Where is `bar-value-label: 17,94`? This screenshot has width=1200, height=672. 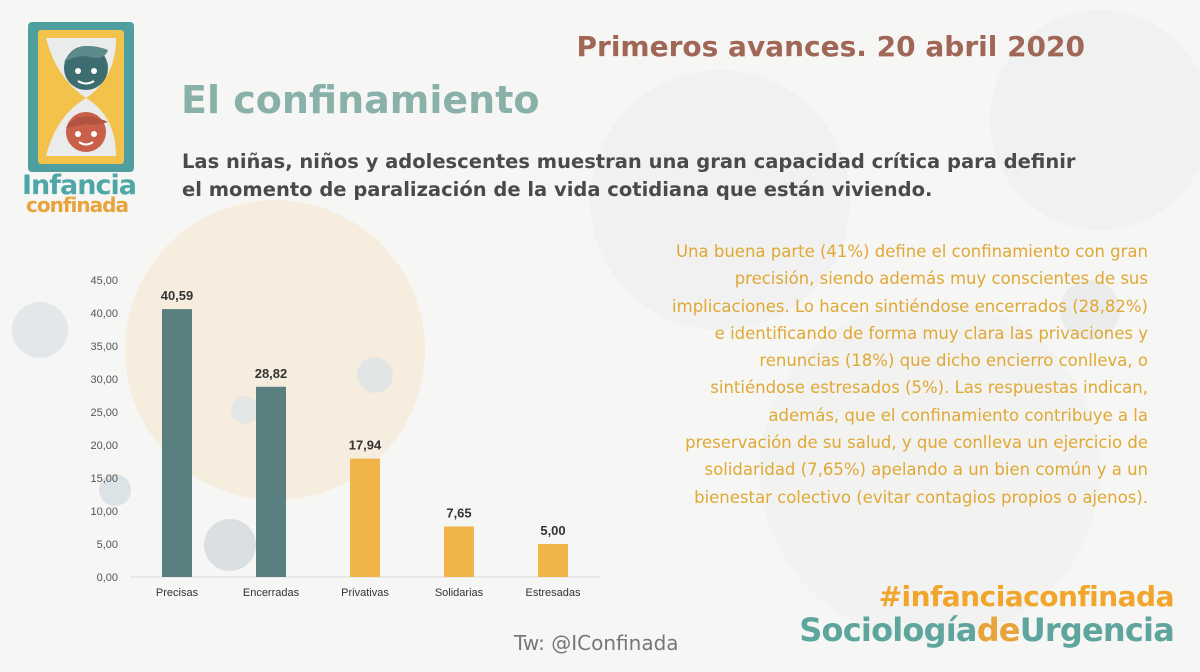 bar-value-label: 17,94 is located at coordinates (365, 445).